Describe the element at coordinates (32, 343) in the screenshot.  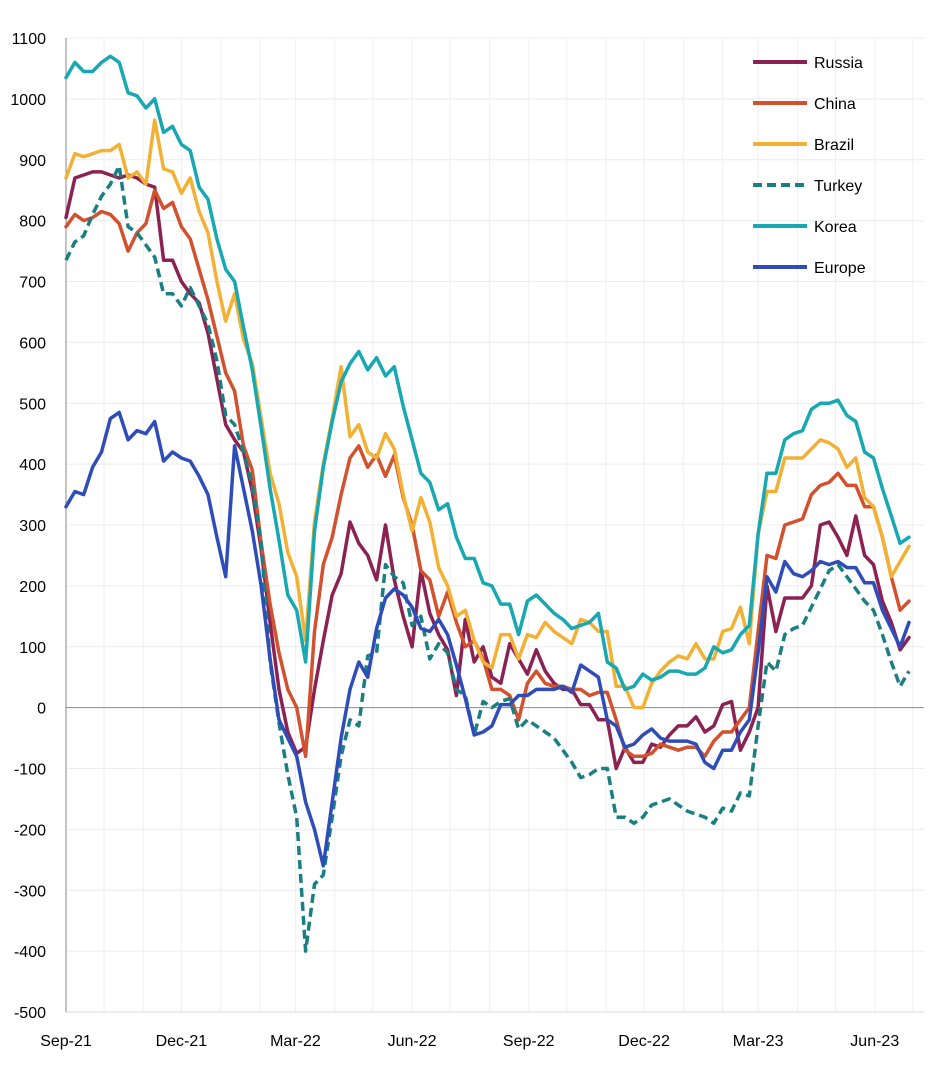
I see `y-tick-label: 600` at that location.